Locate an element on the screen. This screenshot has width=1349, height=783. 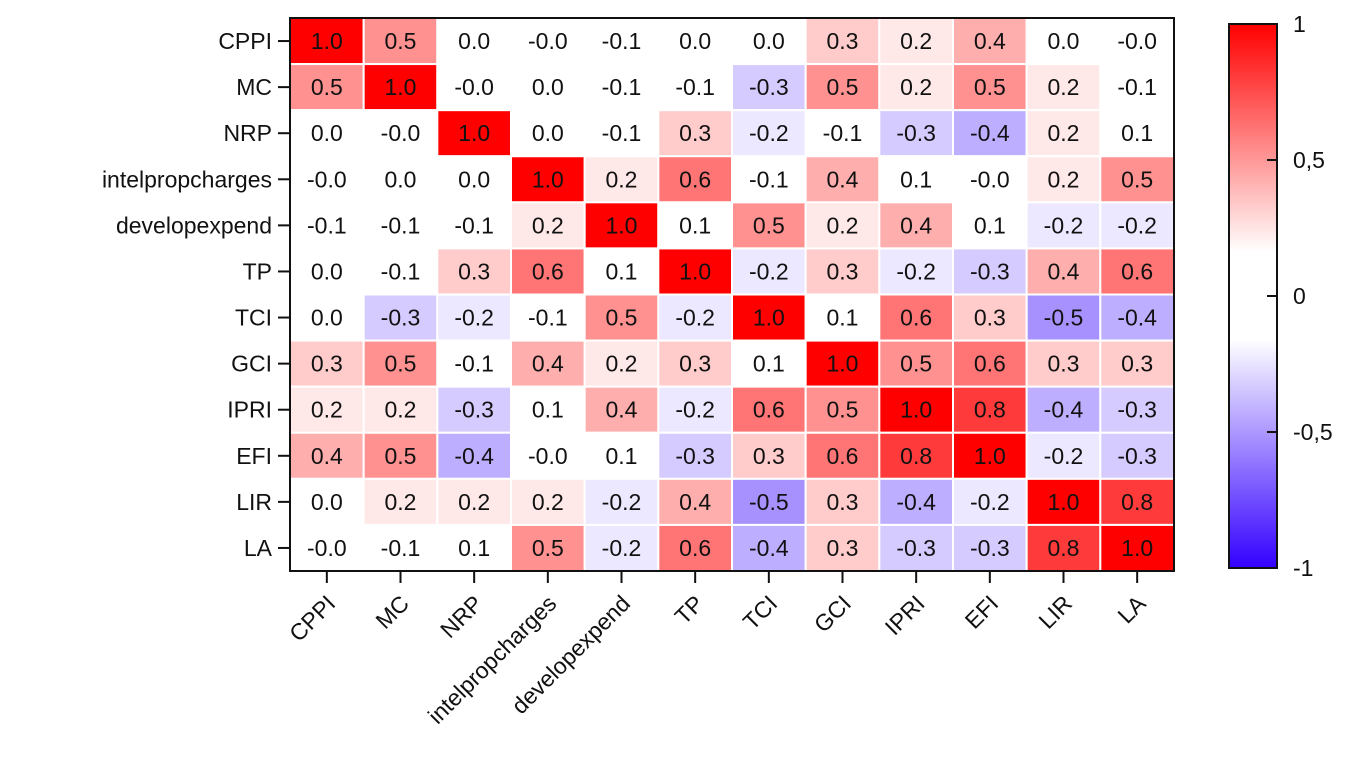
colorbar-tick-label: 0 is located at coordinates (1299, 296).